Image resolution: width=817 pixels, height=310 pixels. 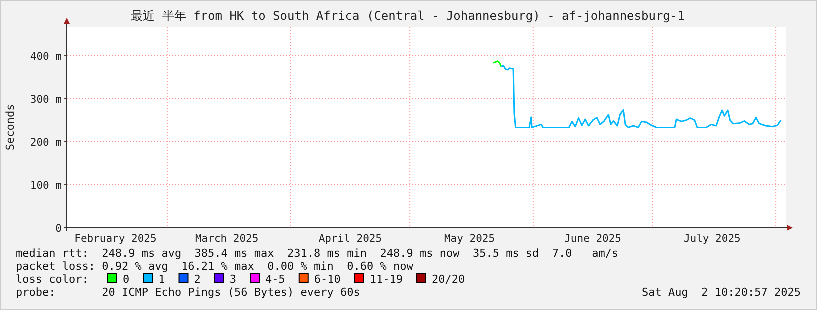 What do you see at coordinates (449, 279) in the screenshot?
I see `legend-label: 20/20` at bounding box center [449, 279].